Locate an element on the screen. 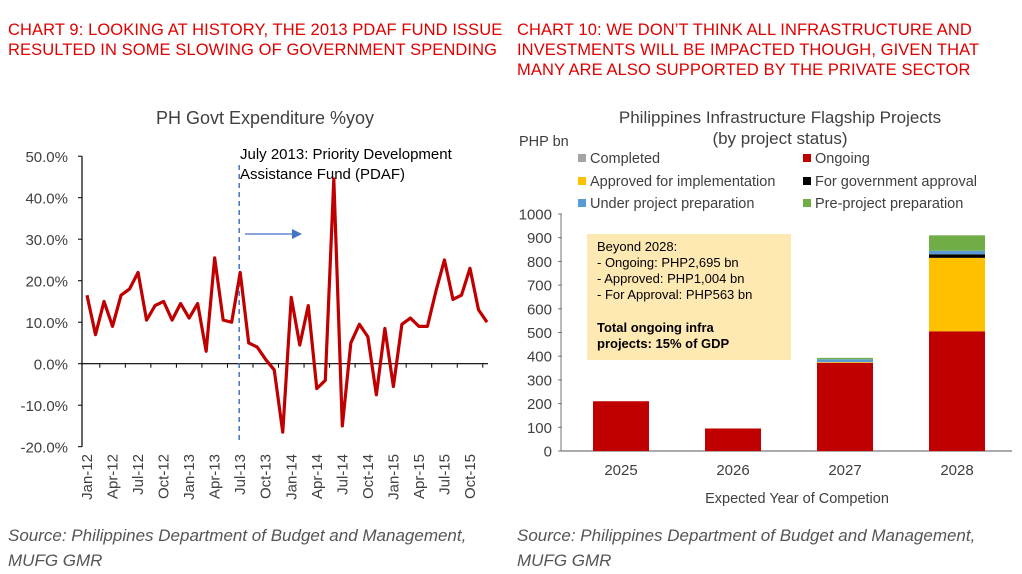  x-tick-label: Apr-13 is located at coordinates (215, 476).